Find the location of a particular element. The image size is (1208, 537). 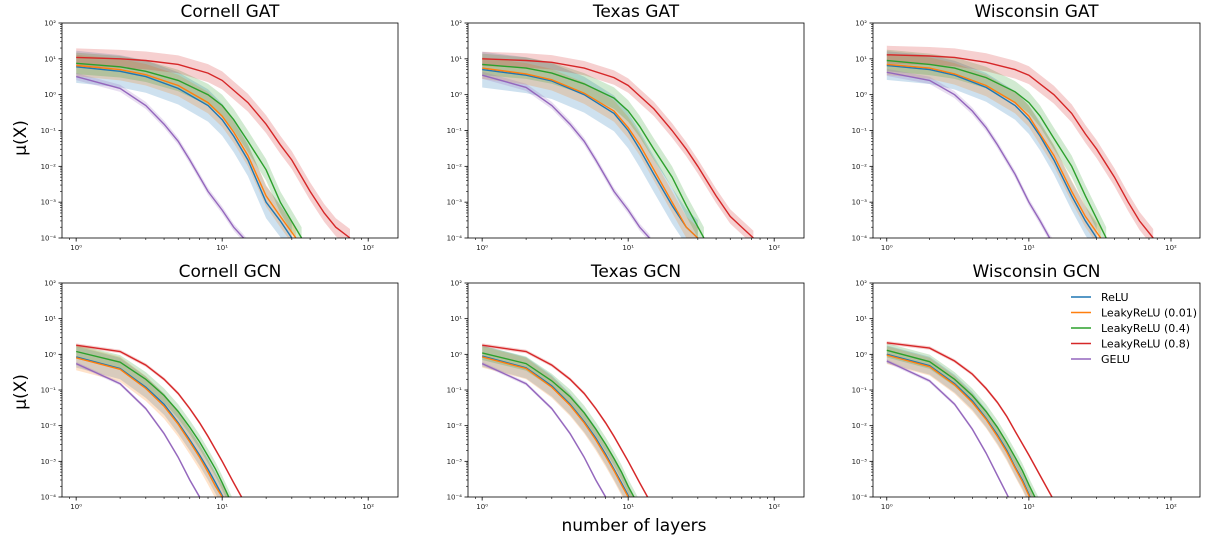

legend-label: LeakyReLU (0.8) is located at coordinates (1145, 344).